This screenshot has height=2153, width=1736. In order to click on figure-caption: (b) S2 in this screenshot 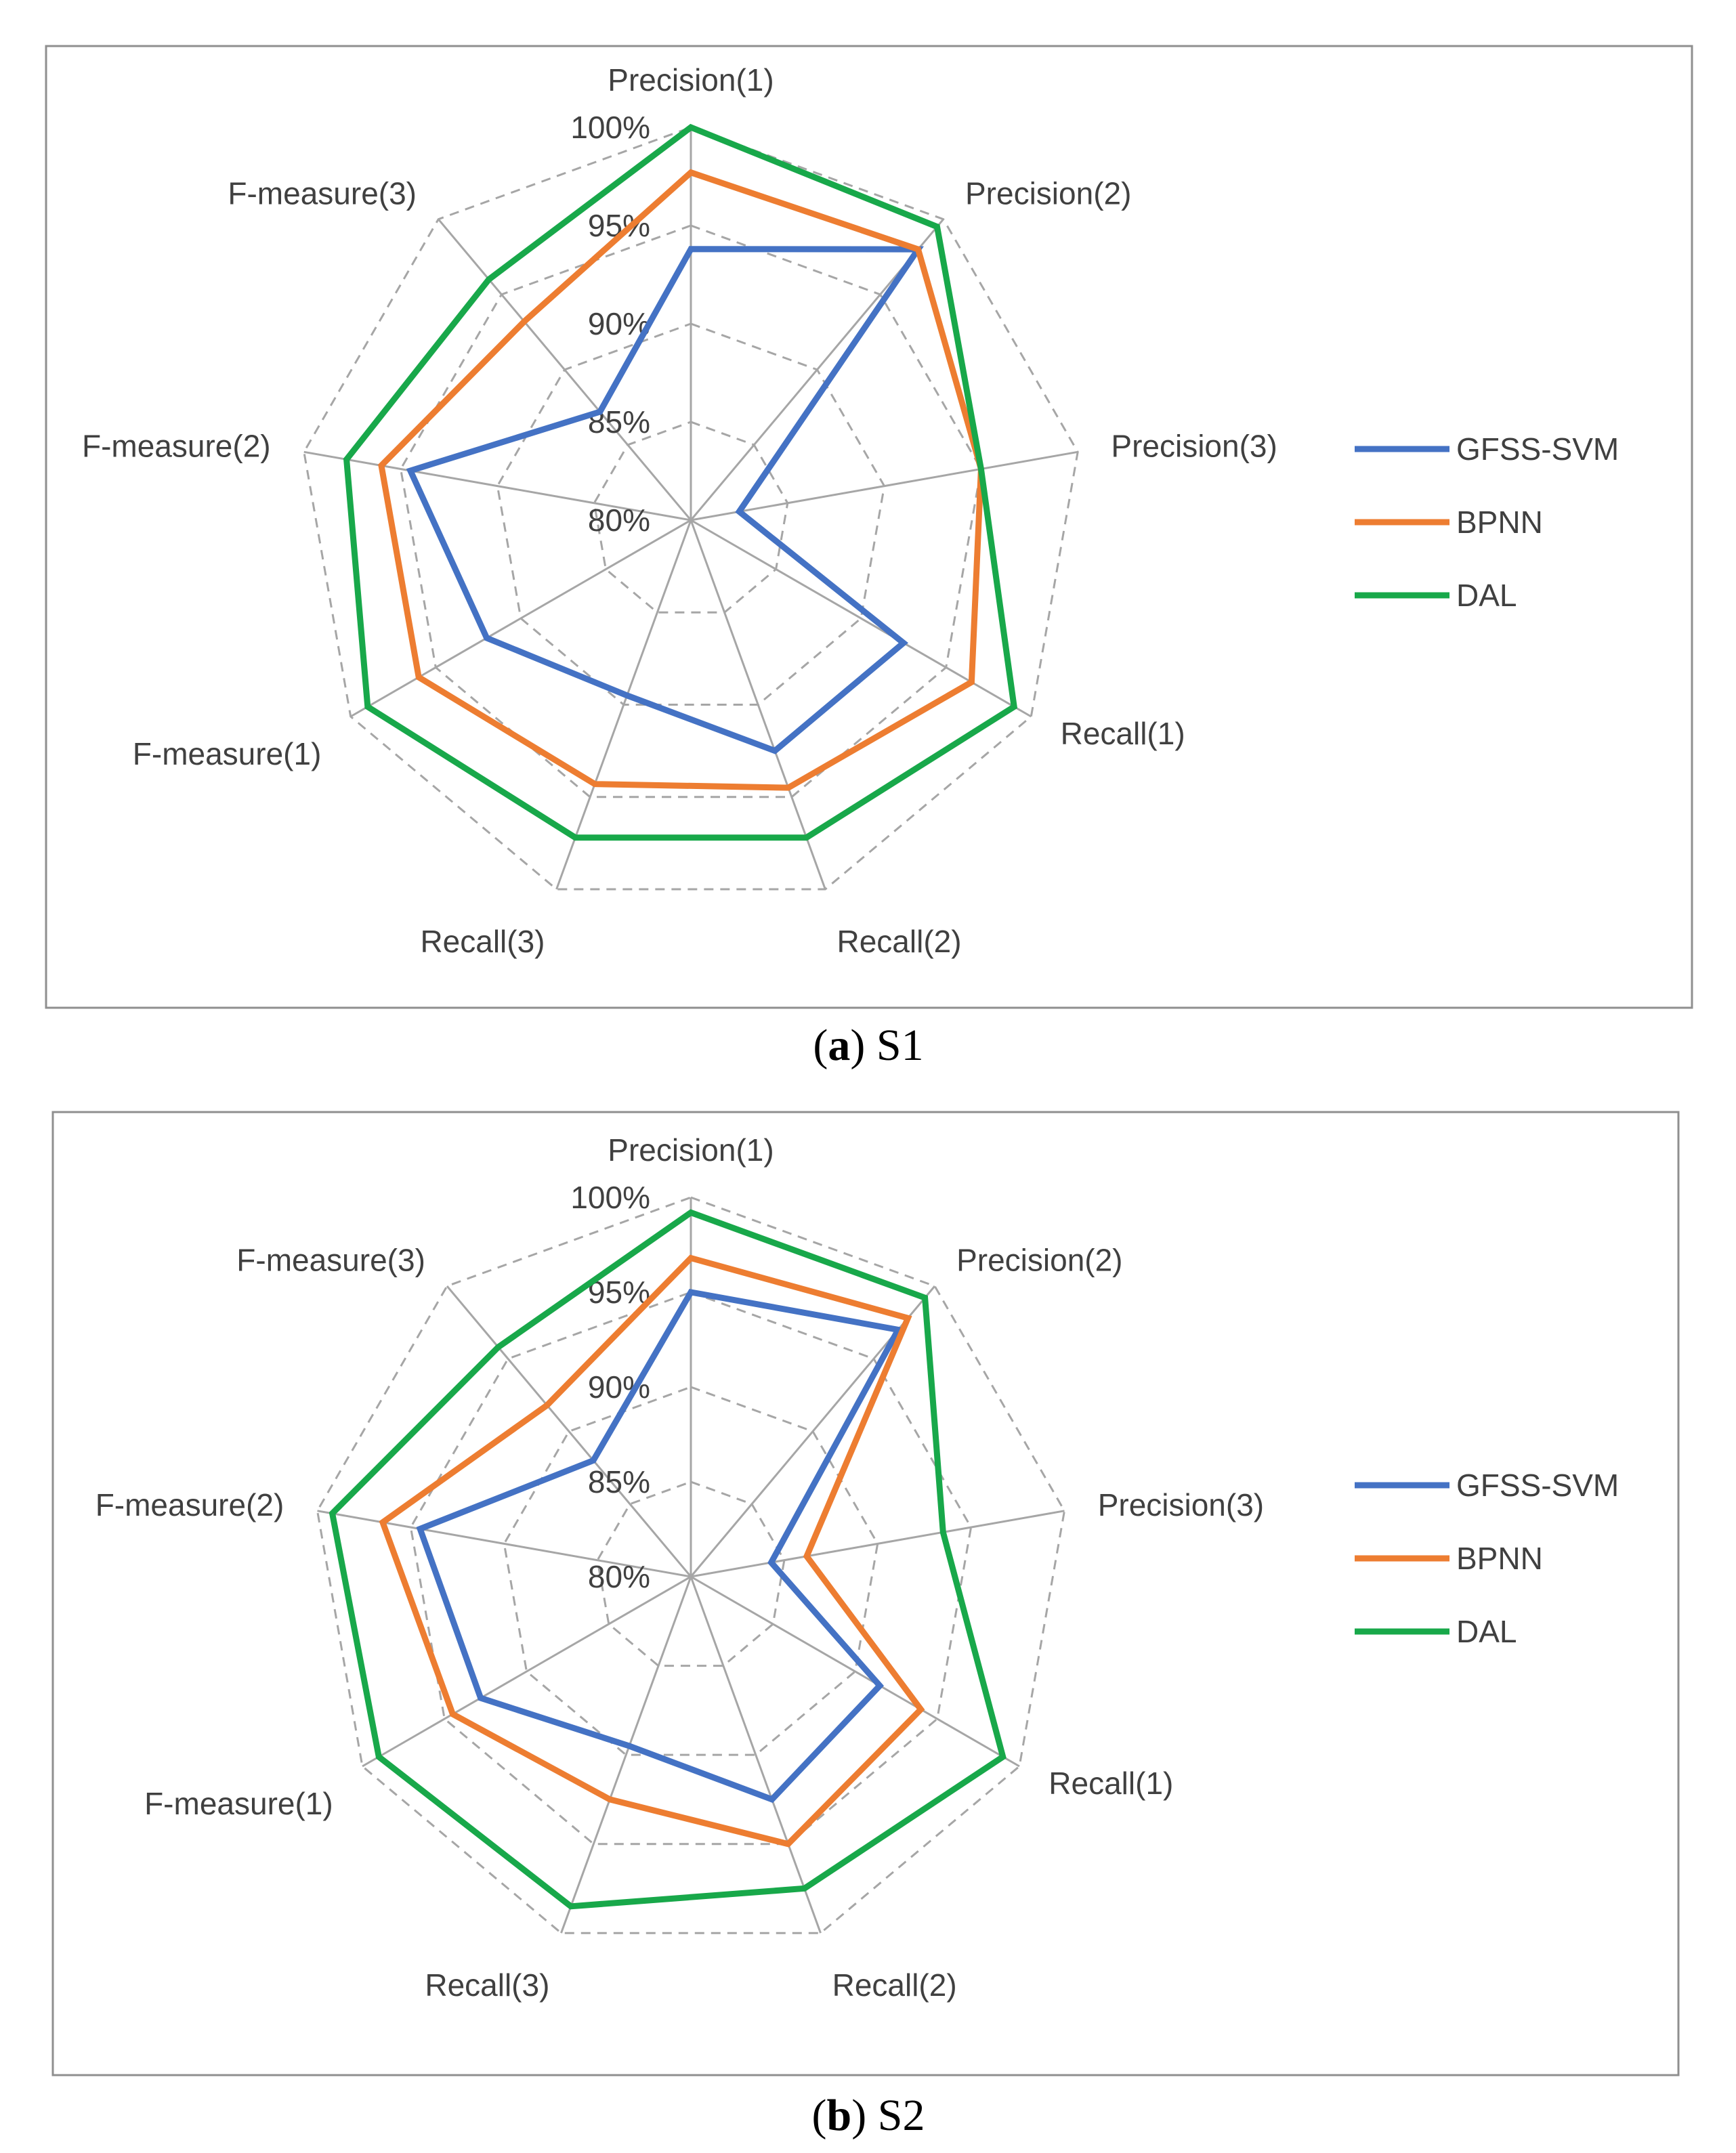, I will do `click(868, 2115)`.